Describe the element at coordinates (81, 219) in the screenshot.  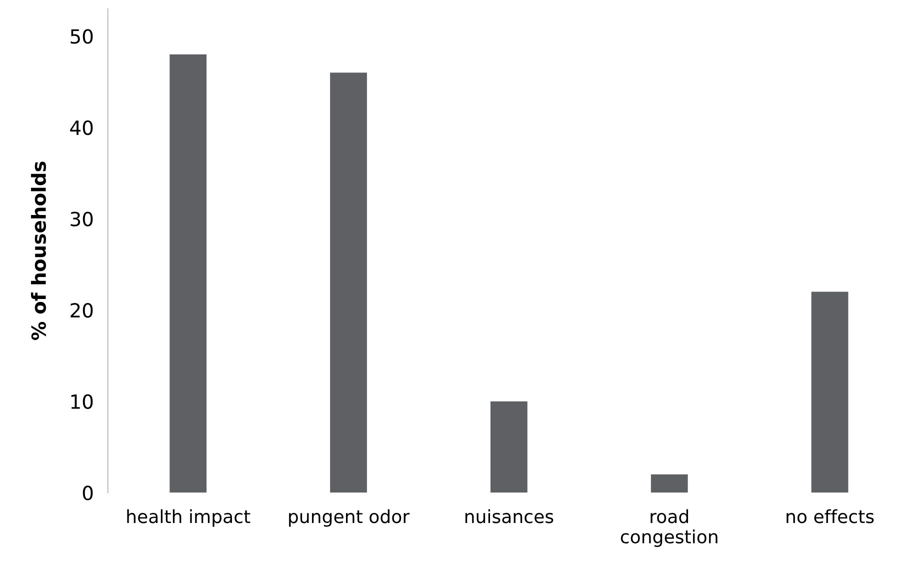
I see `y-tick-label: 30` at that location.